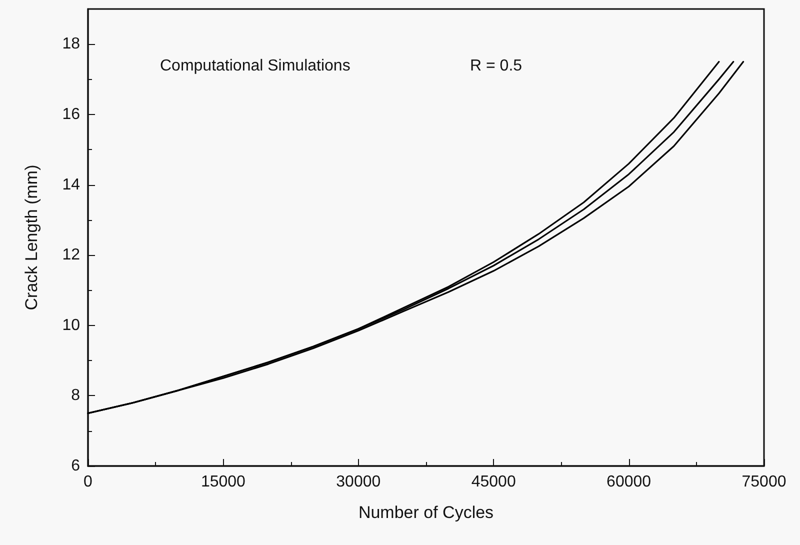 This screenshot has height=545, width=800. I want to click on x-tick-label: 60000, so click(629, 482).